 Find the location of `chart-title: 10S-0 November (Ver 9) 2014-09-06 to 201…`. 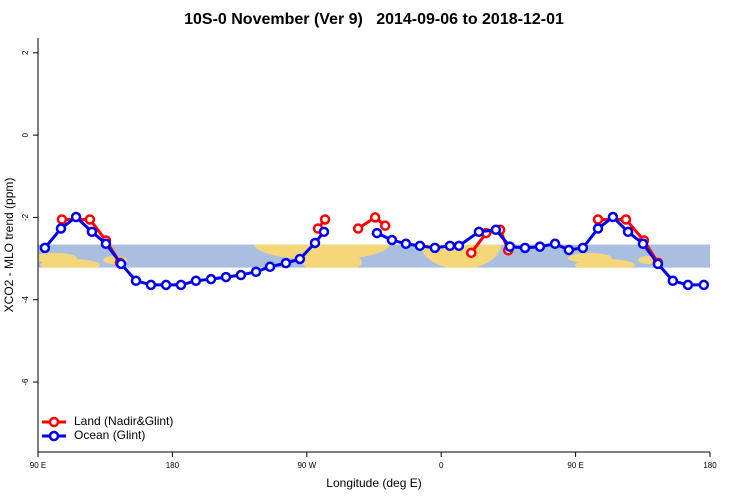

chart-title: 10S-0 November (Ver 9) 2014-09-06 to 201… is located at coordinates (374, 19).